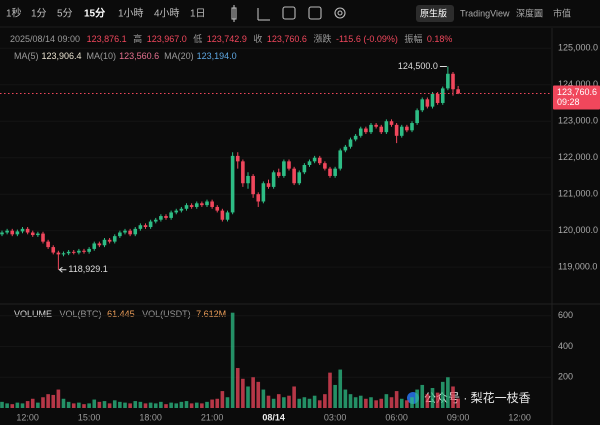 This screenshot has width=600, height=425. I want to click on draw-icon, so click(289, 13).